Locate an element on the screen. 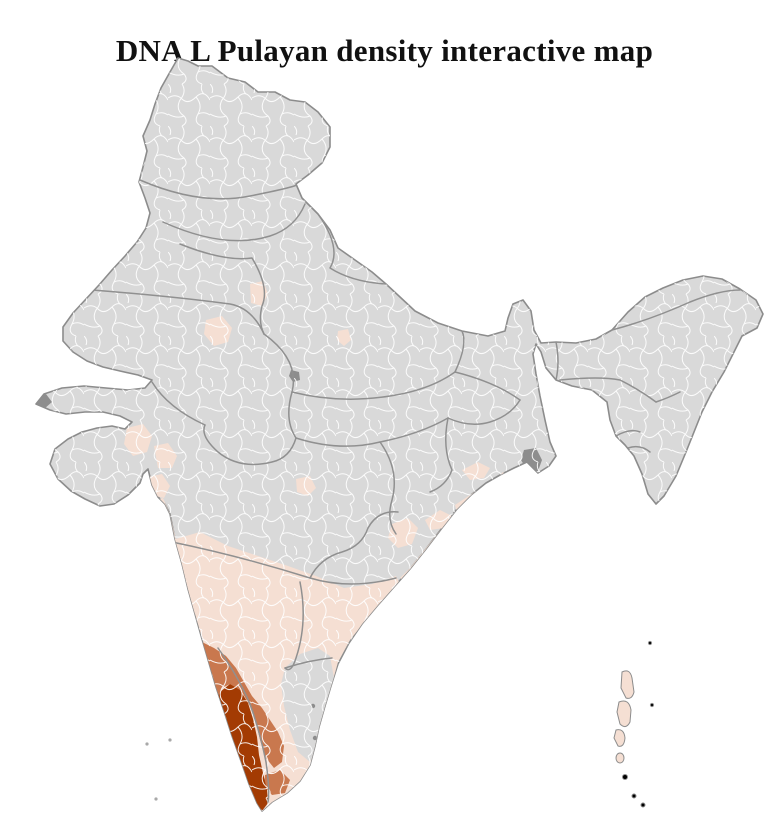  map-title: DNA L Pulayan density interactive map is located at coordinates (384, 50).